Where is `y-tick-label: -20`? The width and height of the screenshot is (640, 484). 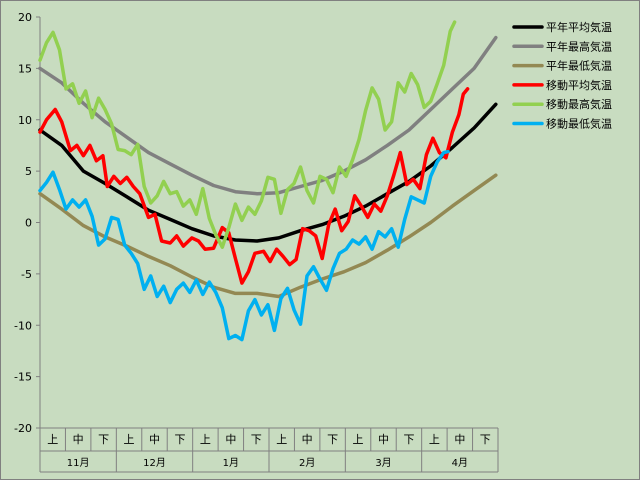 y-tick-label: -20 is located at coordinates (23, 428).